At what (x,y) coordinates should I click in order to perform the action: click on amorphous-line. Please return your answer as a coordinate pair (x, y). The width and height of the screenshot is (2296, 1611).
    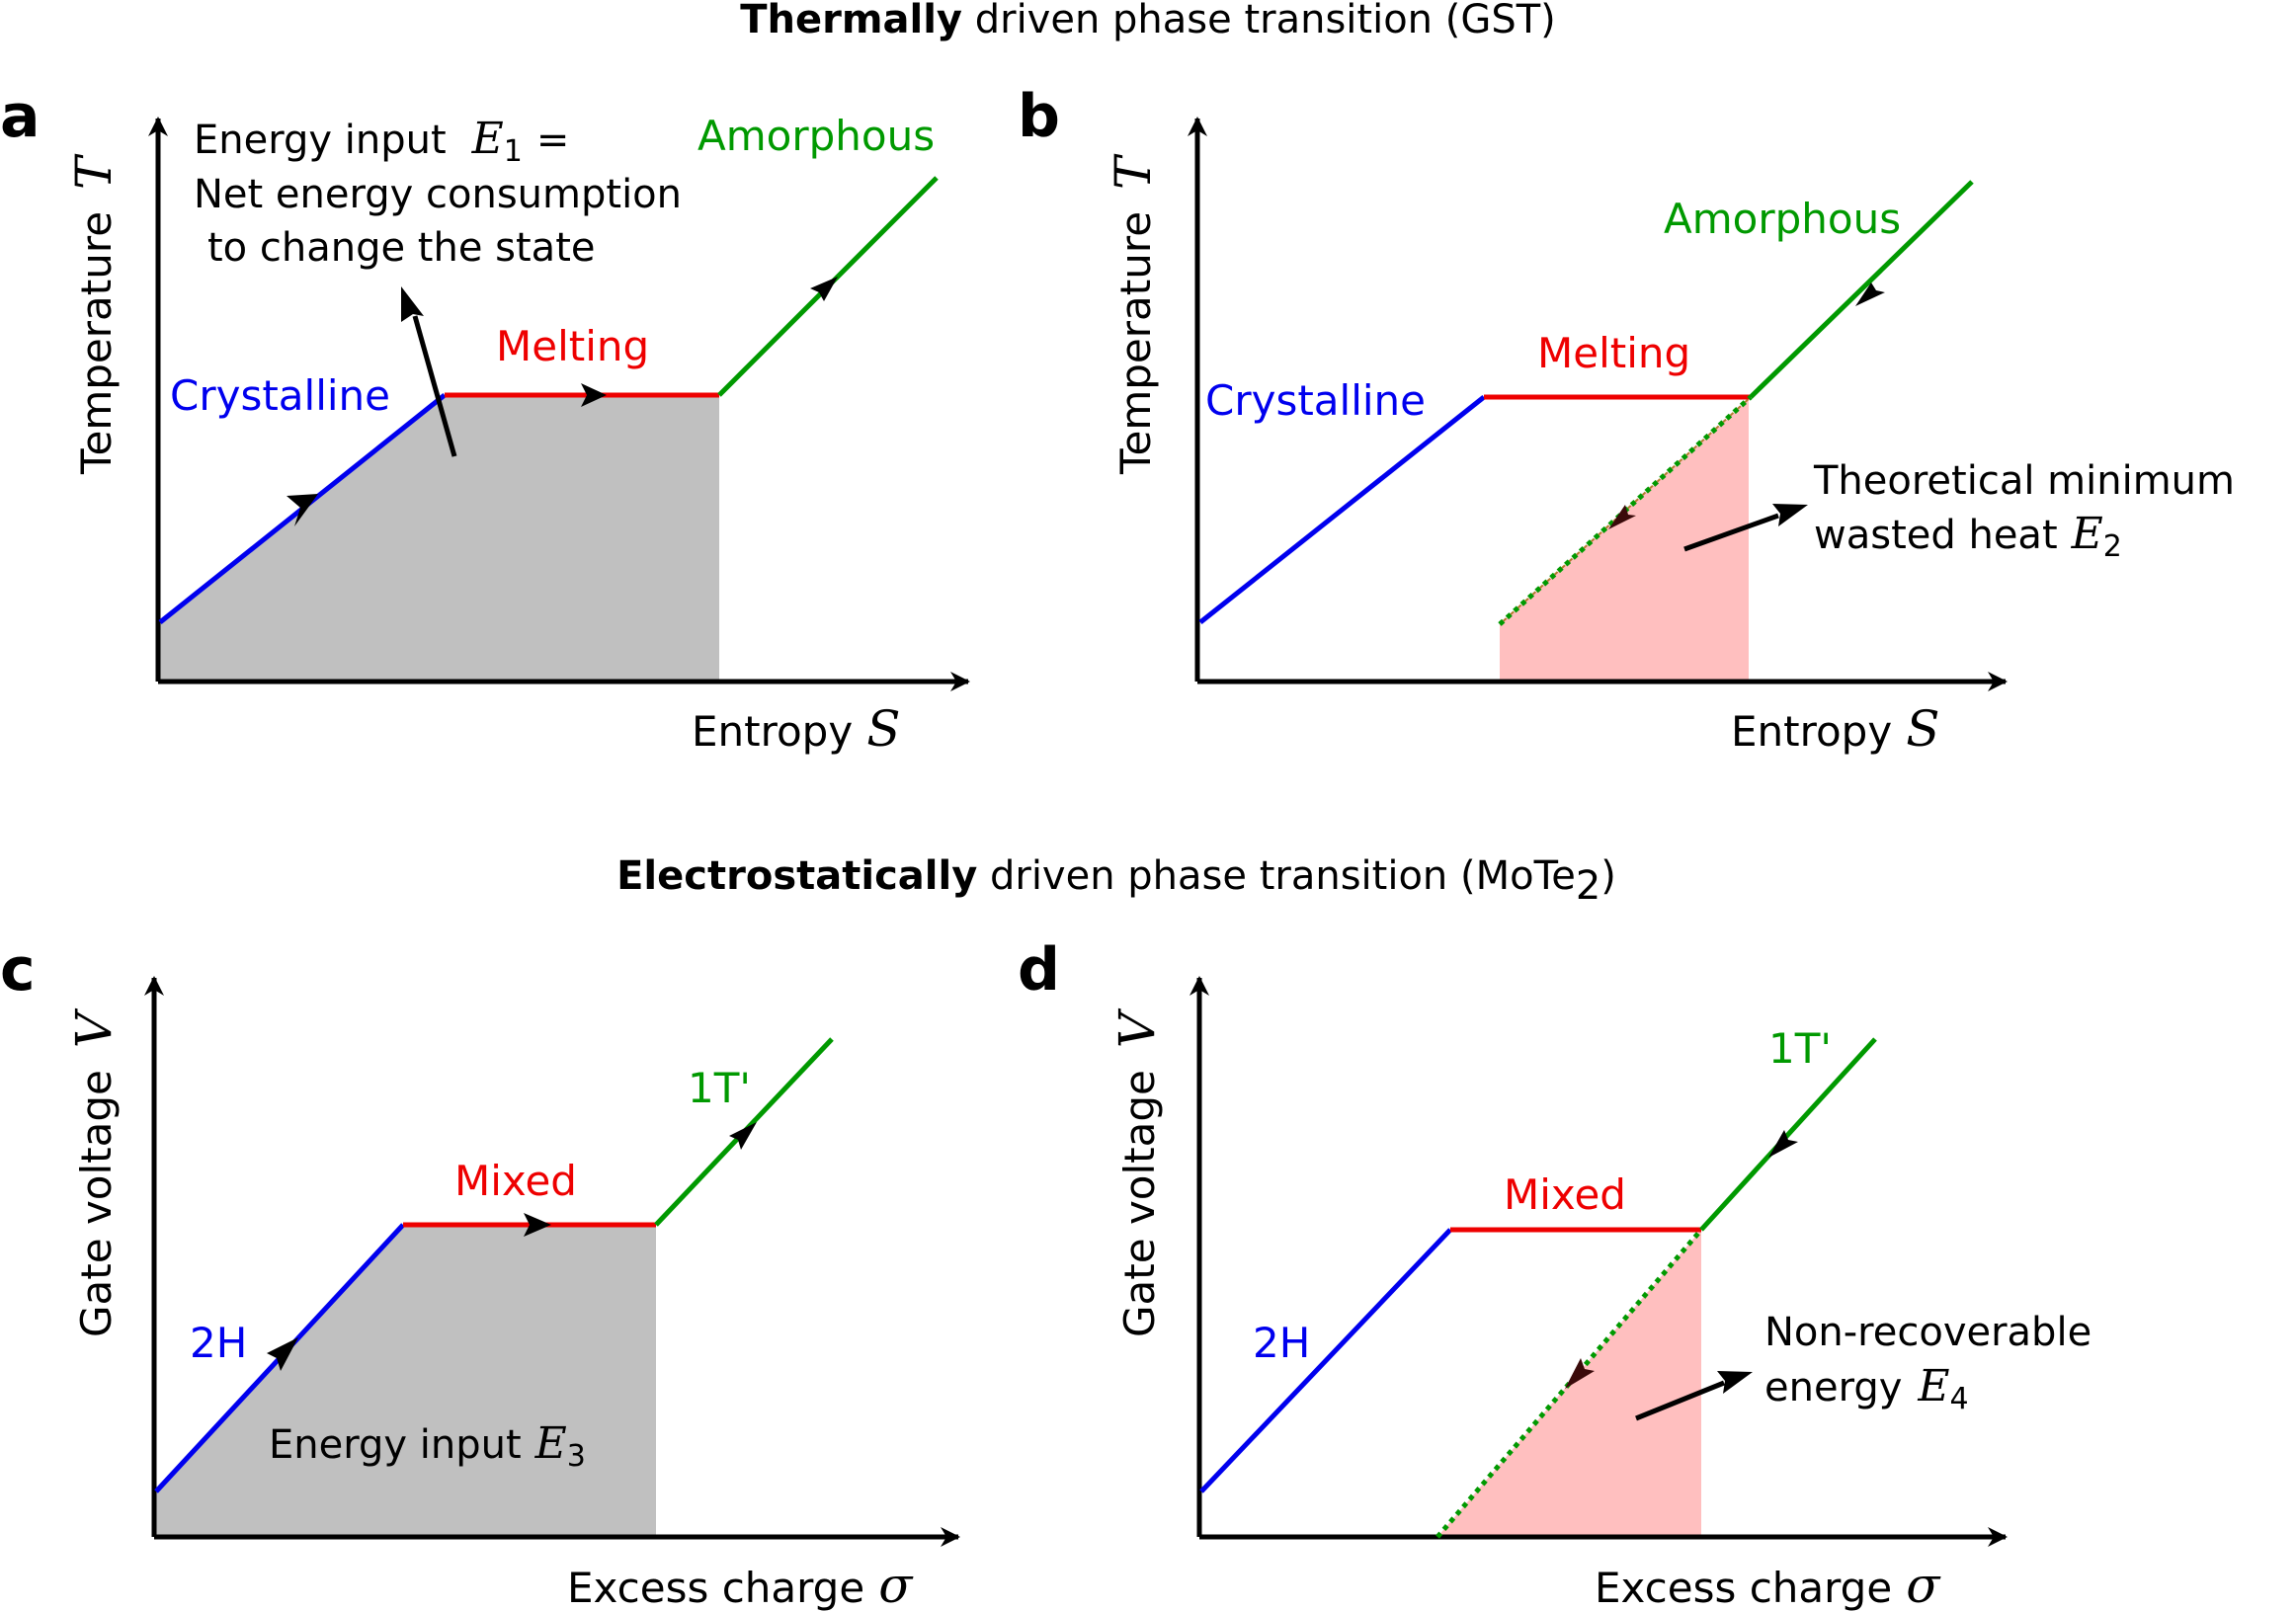
    Looking at the image, I should click on (1861, 289).